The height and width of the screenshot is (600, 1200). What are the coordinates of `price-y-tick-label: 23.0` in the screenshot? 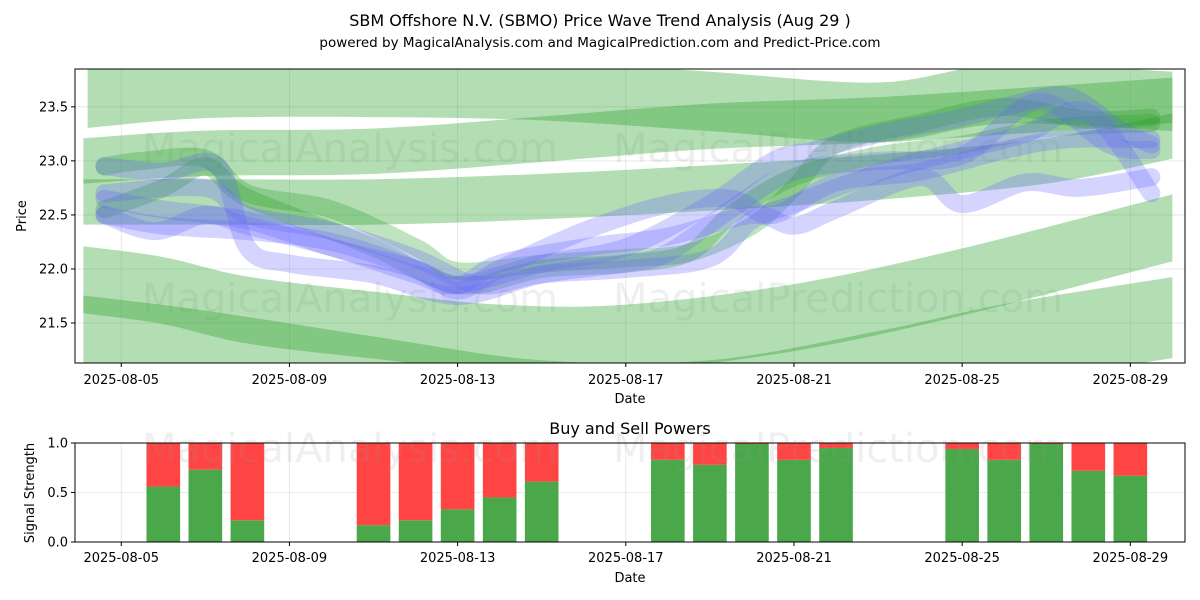 It's located at (53, 161).